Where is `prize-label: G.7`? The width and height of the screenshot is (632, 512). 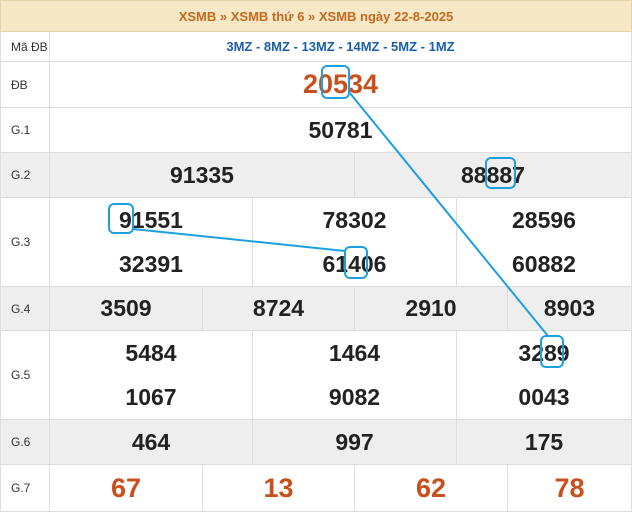
prize-label: G.7 is located at coordinates (25, 488).